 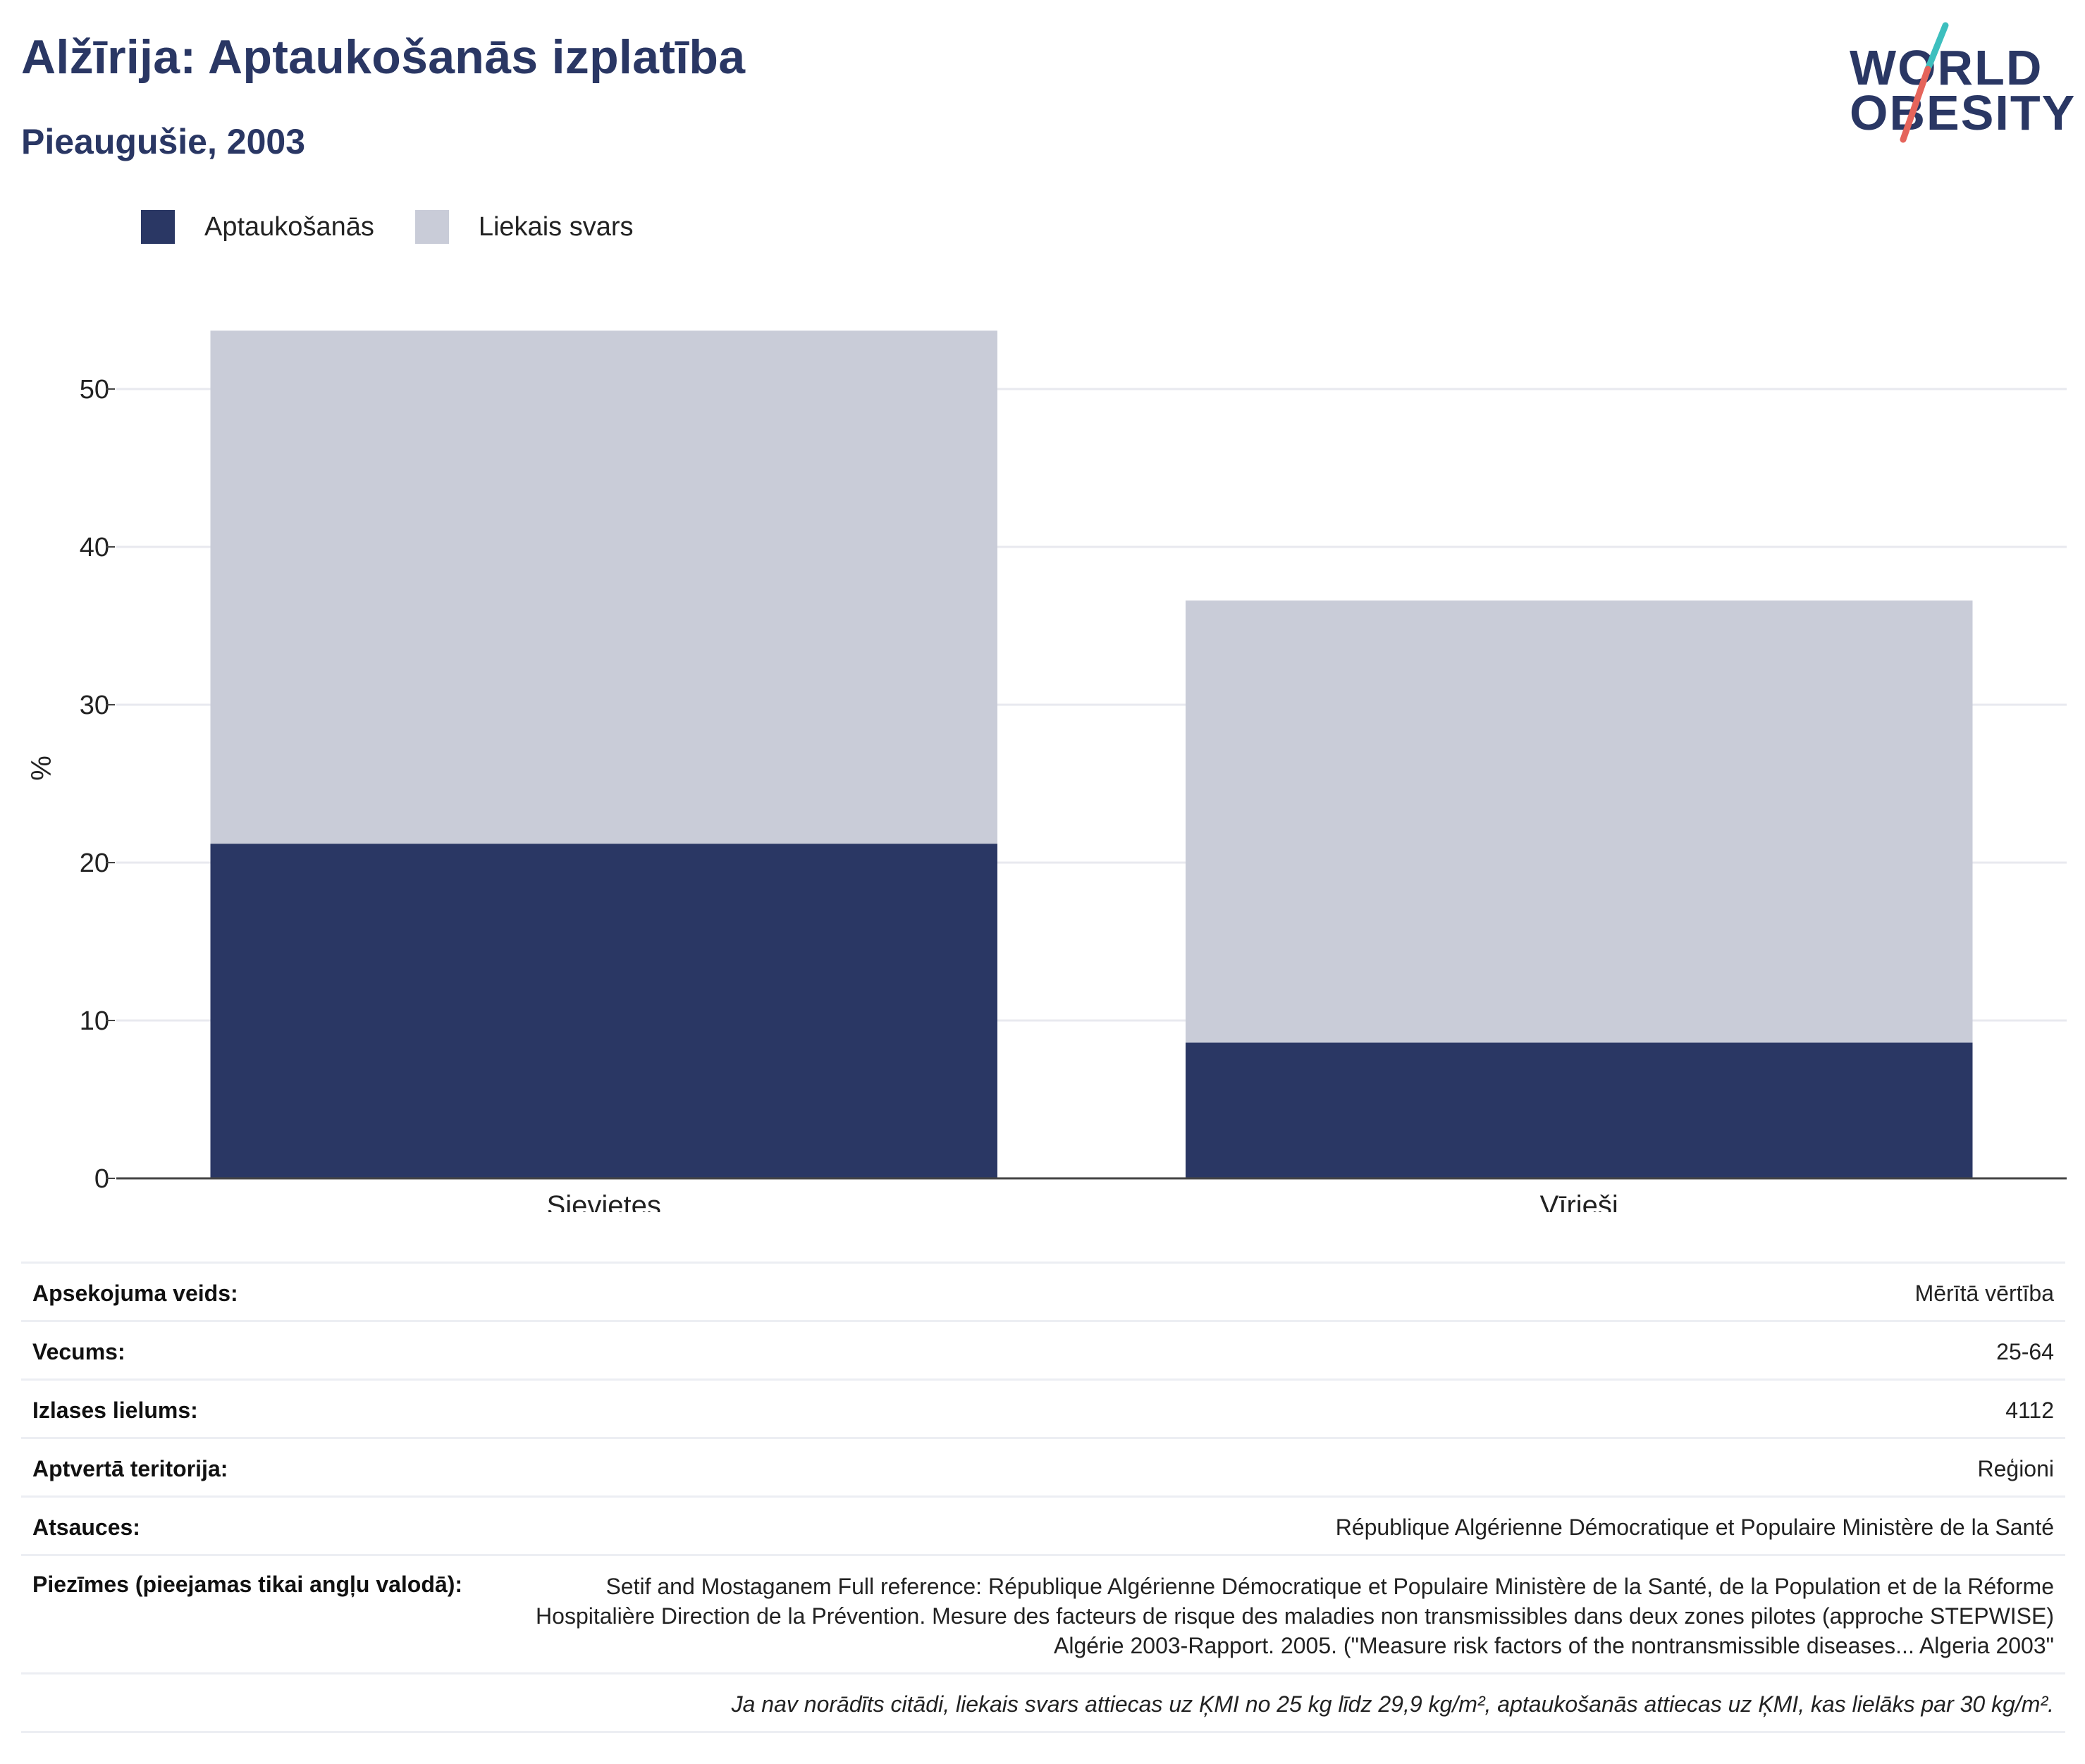 What do you see at coordinates (1043, 1410) in the screenshot?
I see `table-row: Izlases lielums: 4112` at bounding box center [1043, 1410].